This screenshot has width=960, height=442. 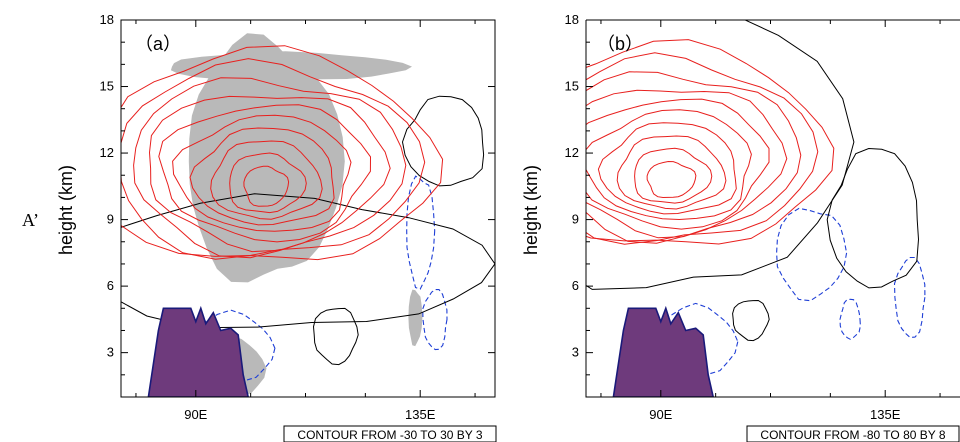 What do you see at coordinates (30, 220) in the screenshot?
I see `figure-label: A’` at bounding box center [30, 220].